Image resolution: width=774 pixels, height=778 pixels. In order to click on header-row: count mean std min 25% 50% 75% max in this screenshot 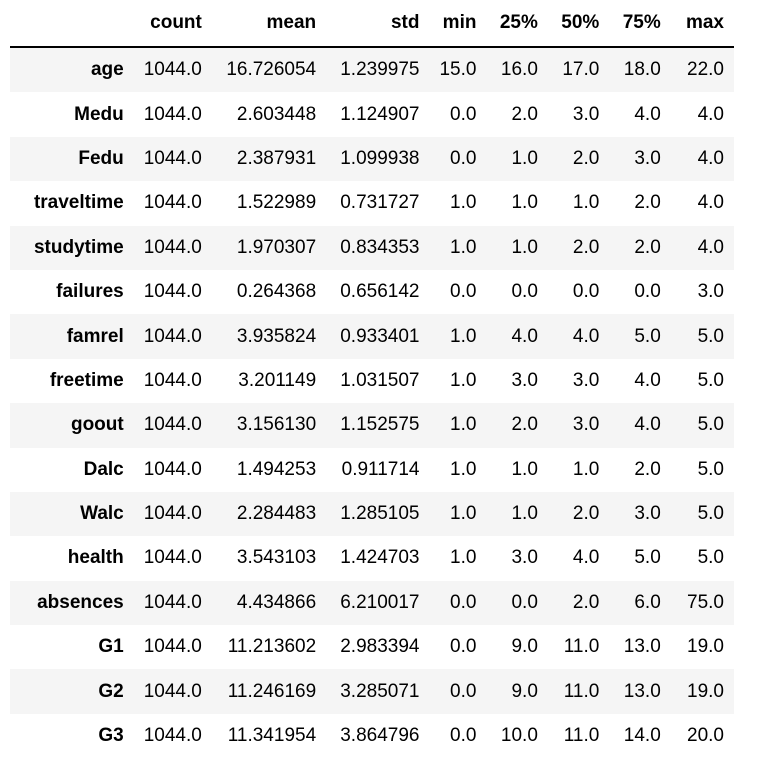, I will do `click(372, 24)`.